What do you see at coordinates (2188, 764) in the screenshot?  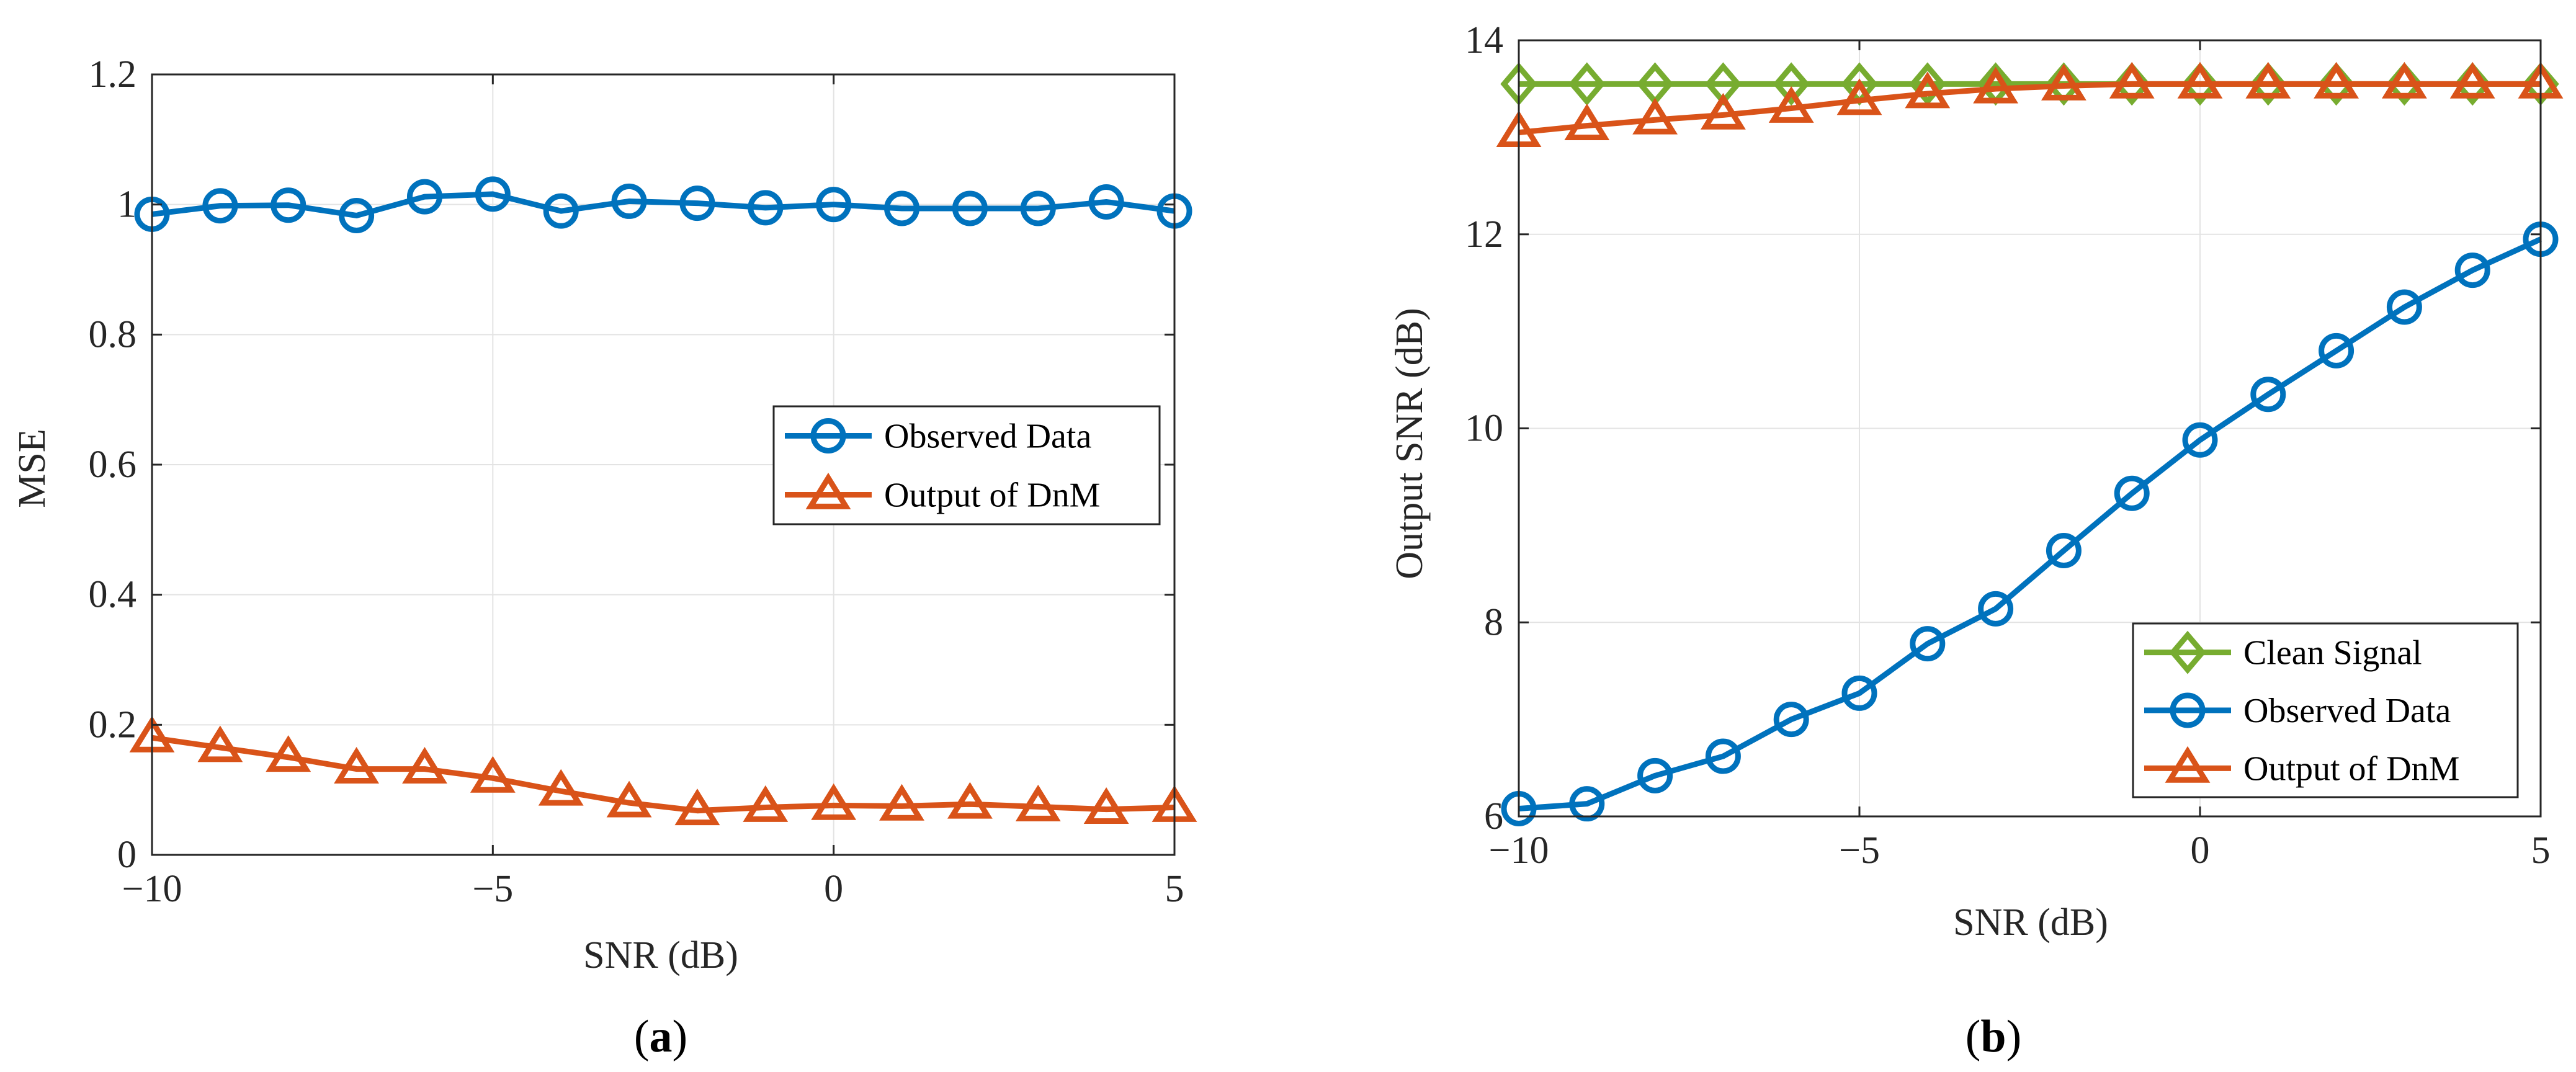 I see `panel-b-legend-marker-output-of-dnm` at bounding box center [2188, 764].